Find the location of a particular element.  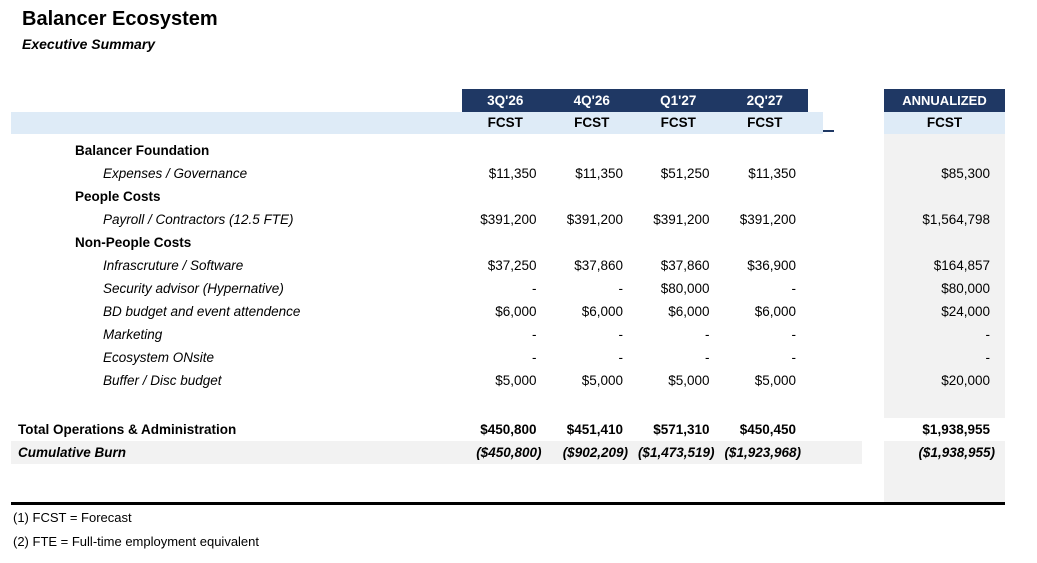

quarter-header-3q26: 3Q'26 is located at coordinates (505, 100).